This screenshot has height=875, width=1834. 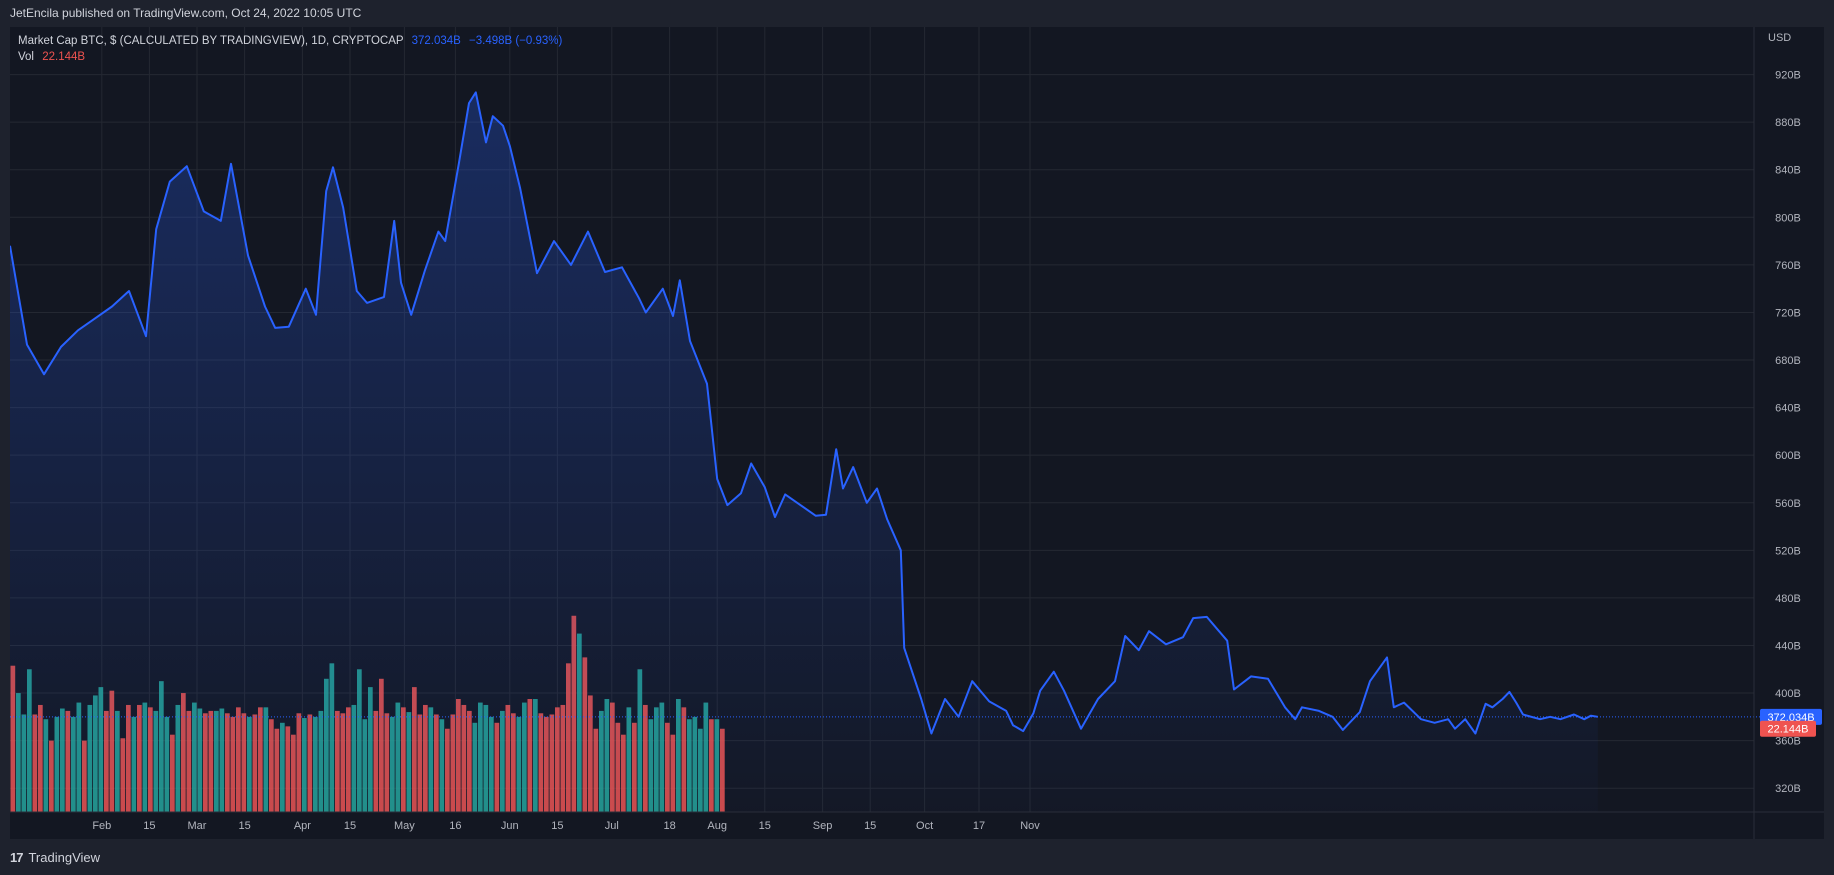 What do you see at coordinates (717, 826) in the screenshot?
I see `x-tick-label: Aug` at bounding box center [717, 826].